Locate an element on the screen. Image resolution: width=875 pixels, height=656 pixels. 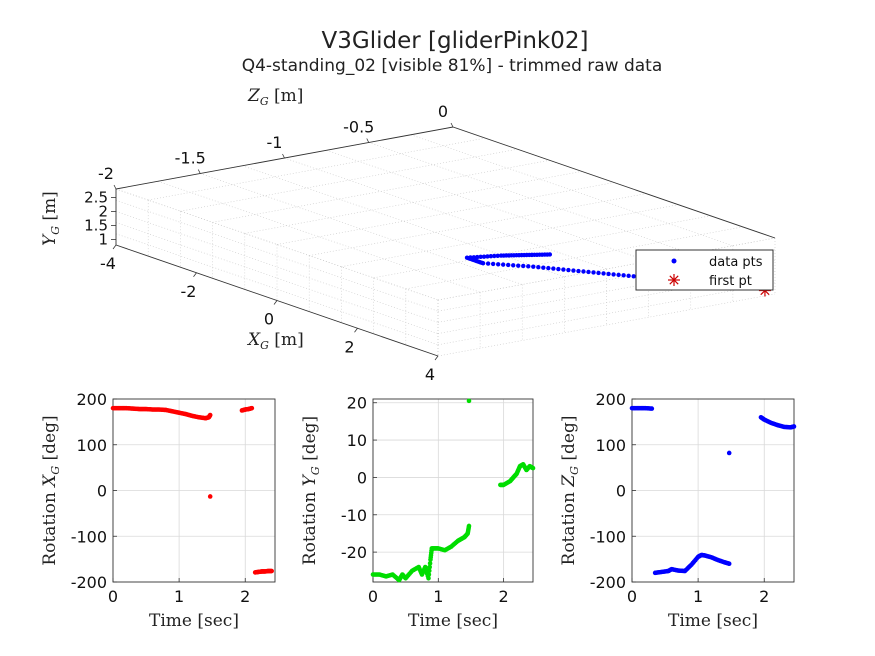
legend-box is located at coordinates (704, 270).